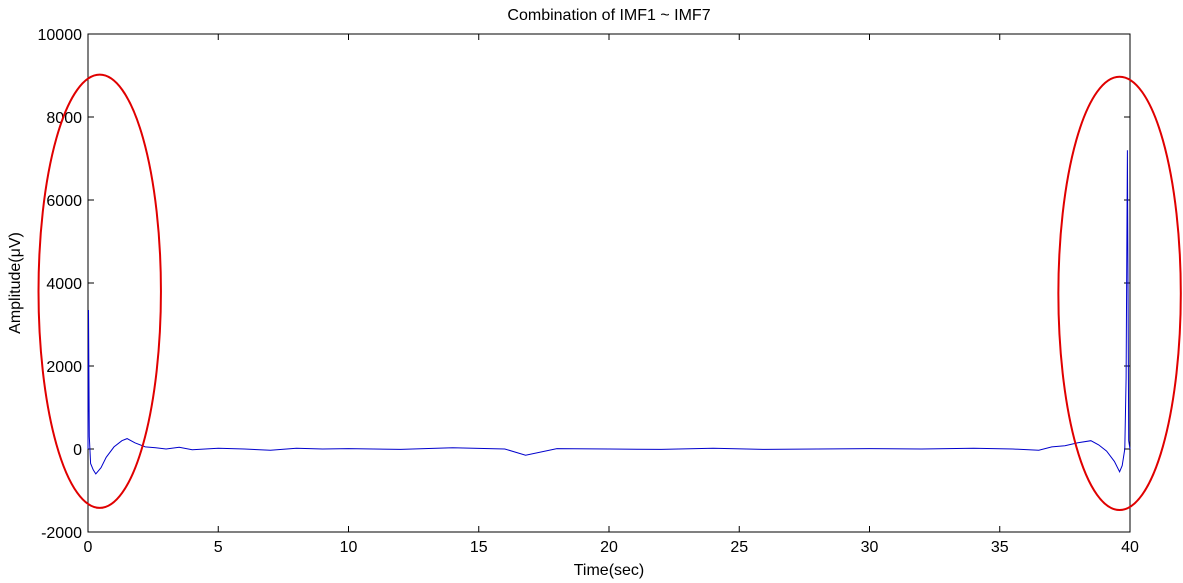 The width and height of the screenshot is (1183, 583). I want to click on y-tick-label: 2000, so click(64, 367).